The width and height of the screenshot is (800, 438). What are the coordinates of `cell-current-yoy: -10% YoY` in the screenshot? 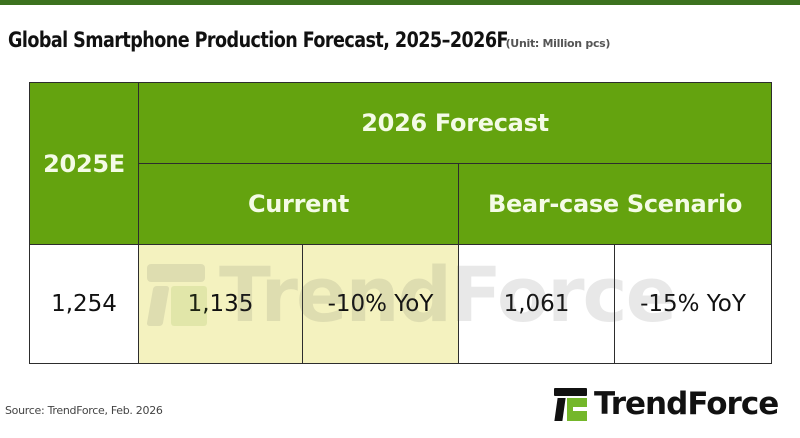 It's located at (380, 304).